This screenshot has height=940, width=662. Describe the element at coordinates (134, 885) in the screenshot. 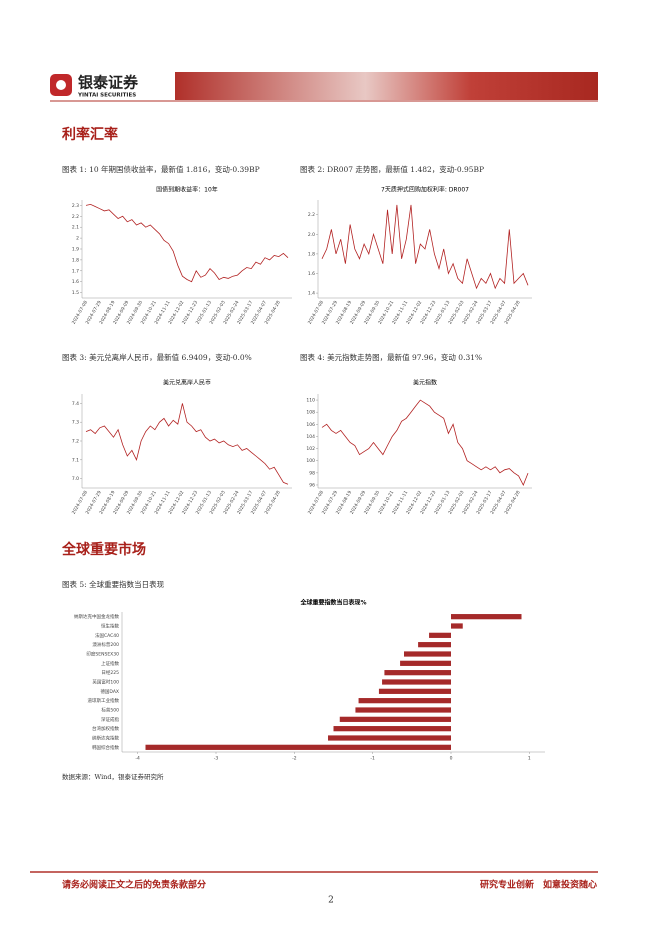

I see `footer-left: 请务必阅读正文之后的免责条款部分` at that location.